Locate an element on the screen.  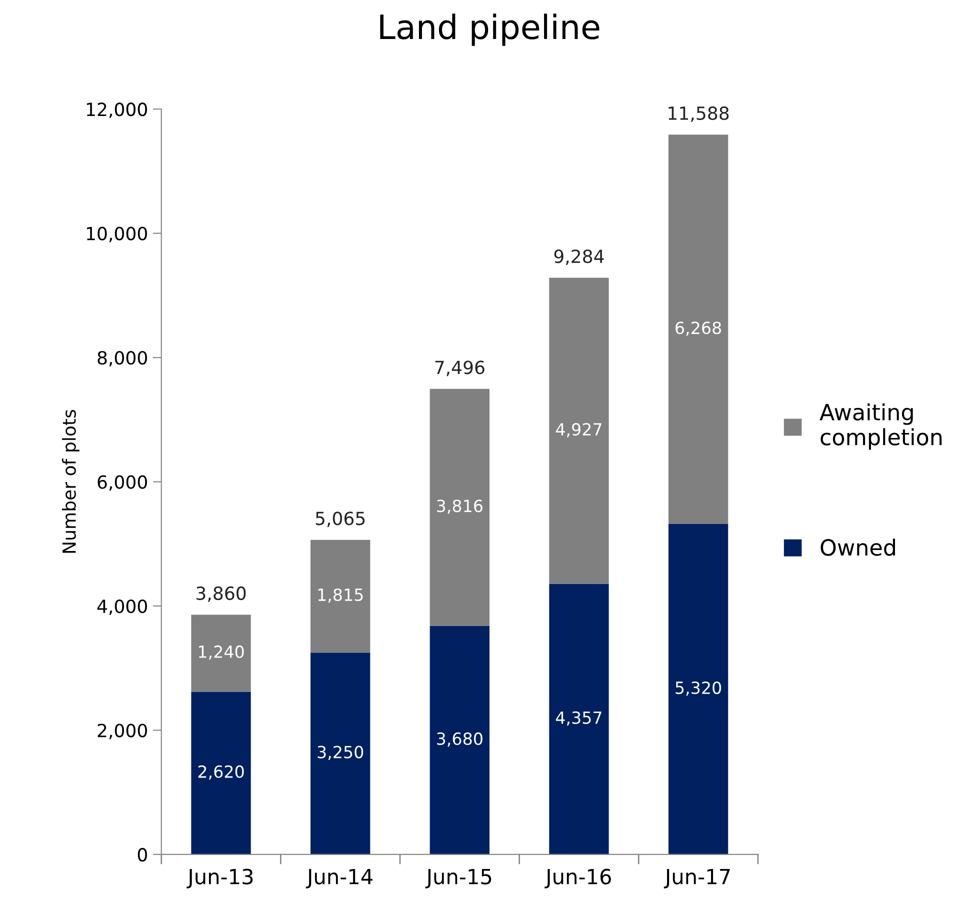
x-tick-label: Jun-15 is located at coordinates (458, 878).